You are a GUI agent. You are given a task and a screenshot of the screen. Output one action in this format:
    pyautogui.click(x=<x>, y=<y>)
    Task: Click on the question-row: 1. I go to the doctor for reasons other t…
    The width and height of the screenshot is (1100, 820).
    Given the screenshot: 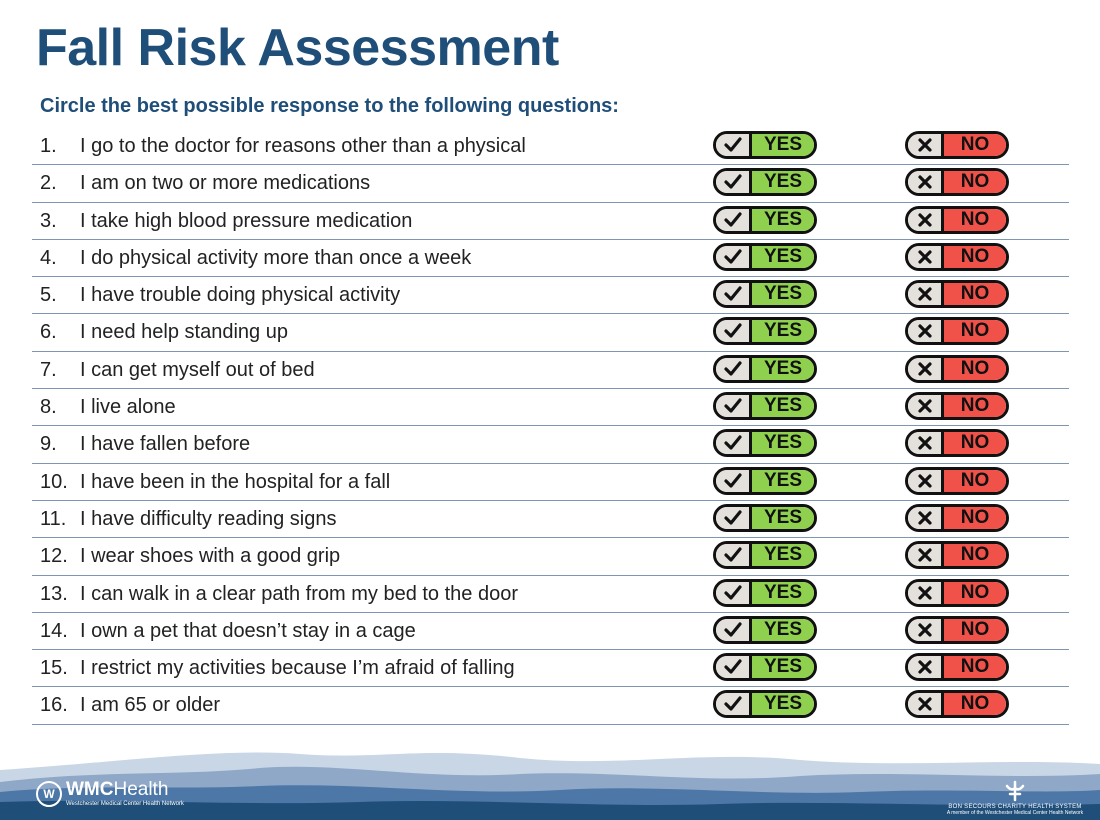 What is the action you would take?
    pyautogui.click(x=550, y=147)
    